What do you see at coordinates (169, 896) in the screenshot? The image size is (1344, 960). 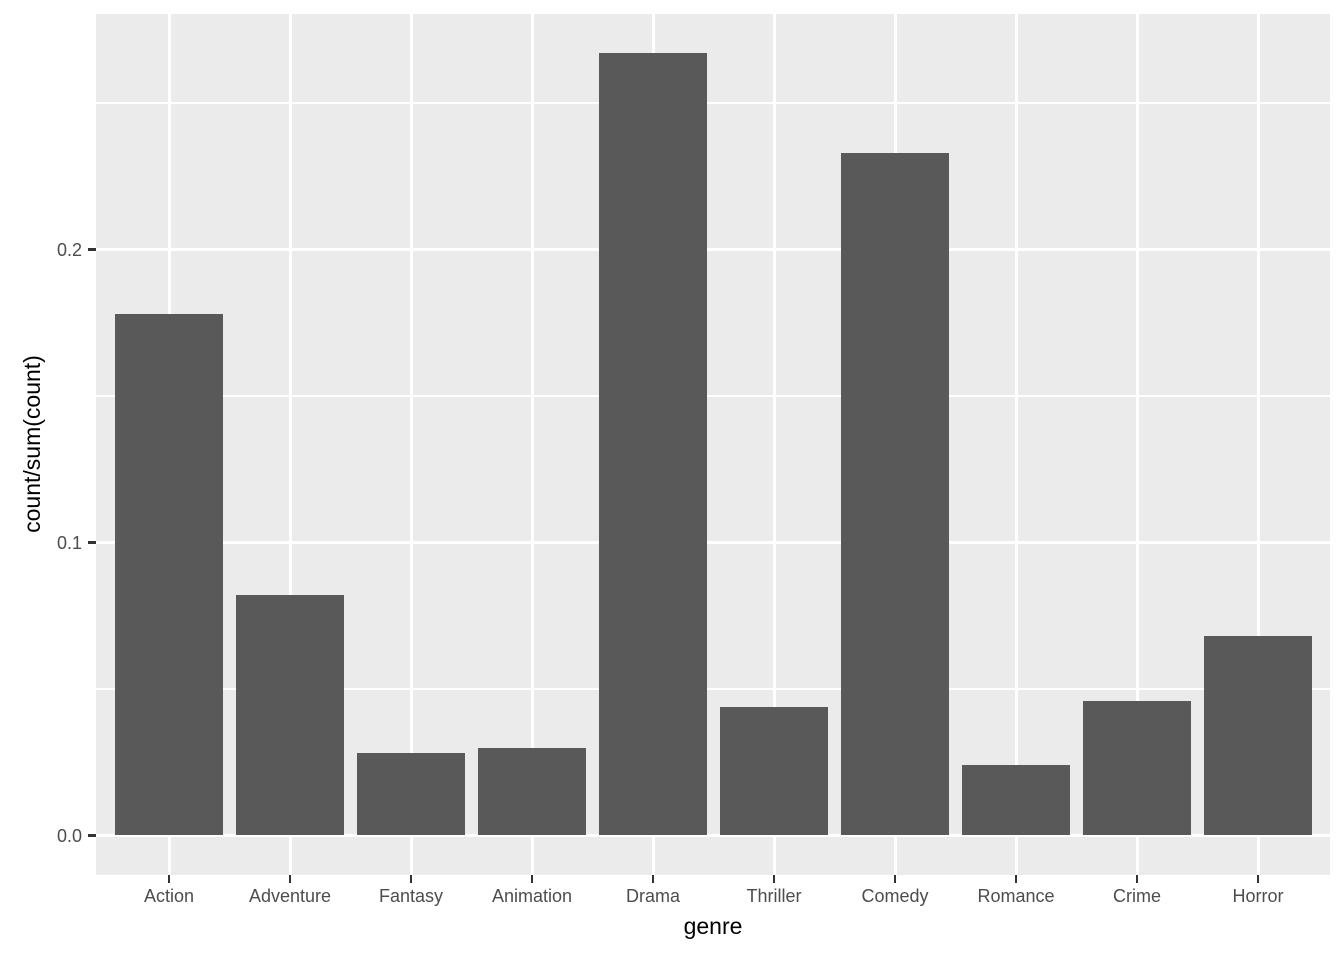 I see `x-tick-label: Action` at bounding box center [169, 896].